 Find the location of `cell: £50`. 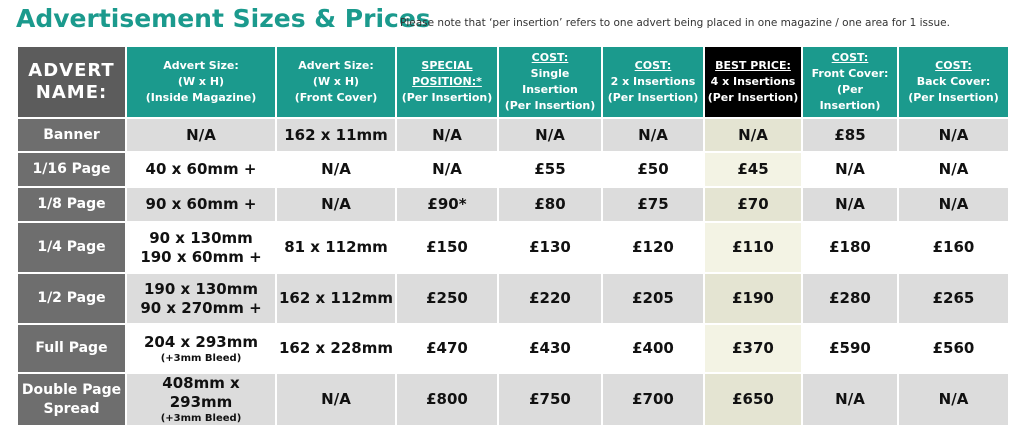

cell: £50 is located at coordinates (653, 169).